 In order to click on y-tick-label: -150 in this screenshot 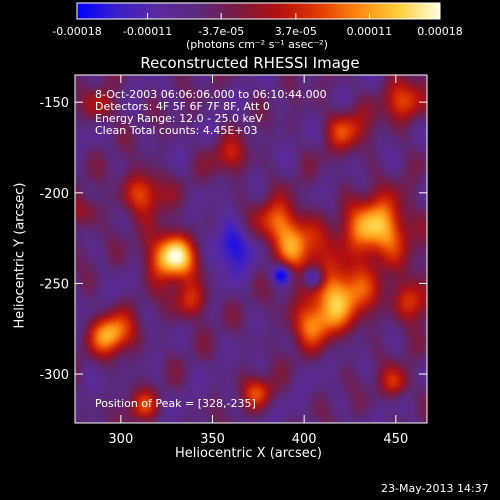, I will do `click(54, 103)`.